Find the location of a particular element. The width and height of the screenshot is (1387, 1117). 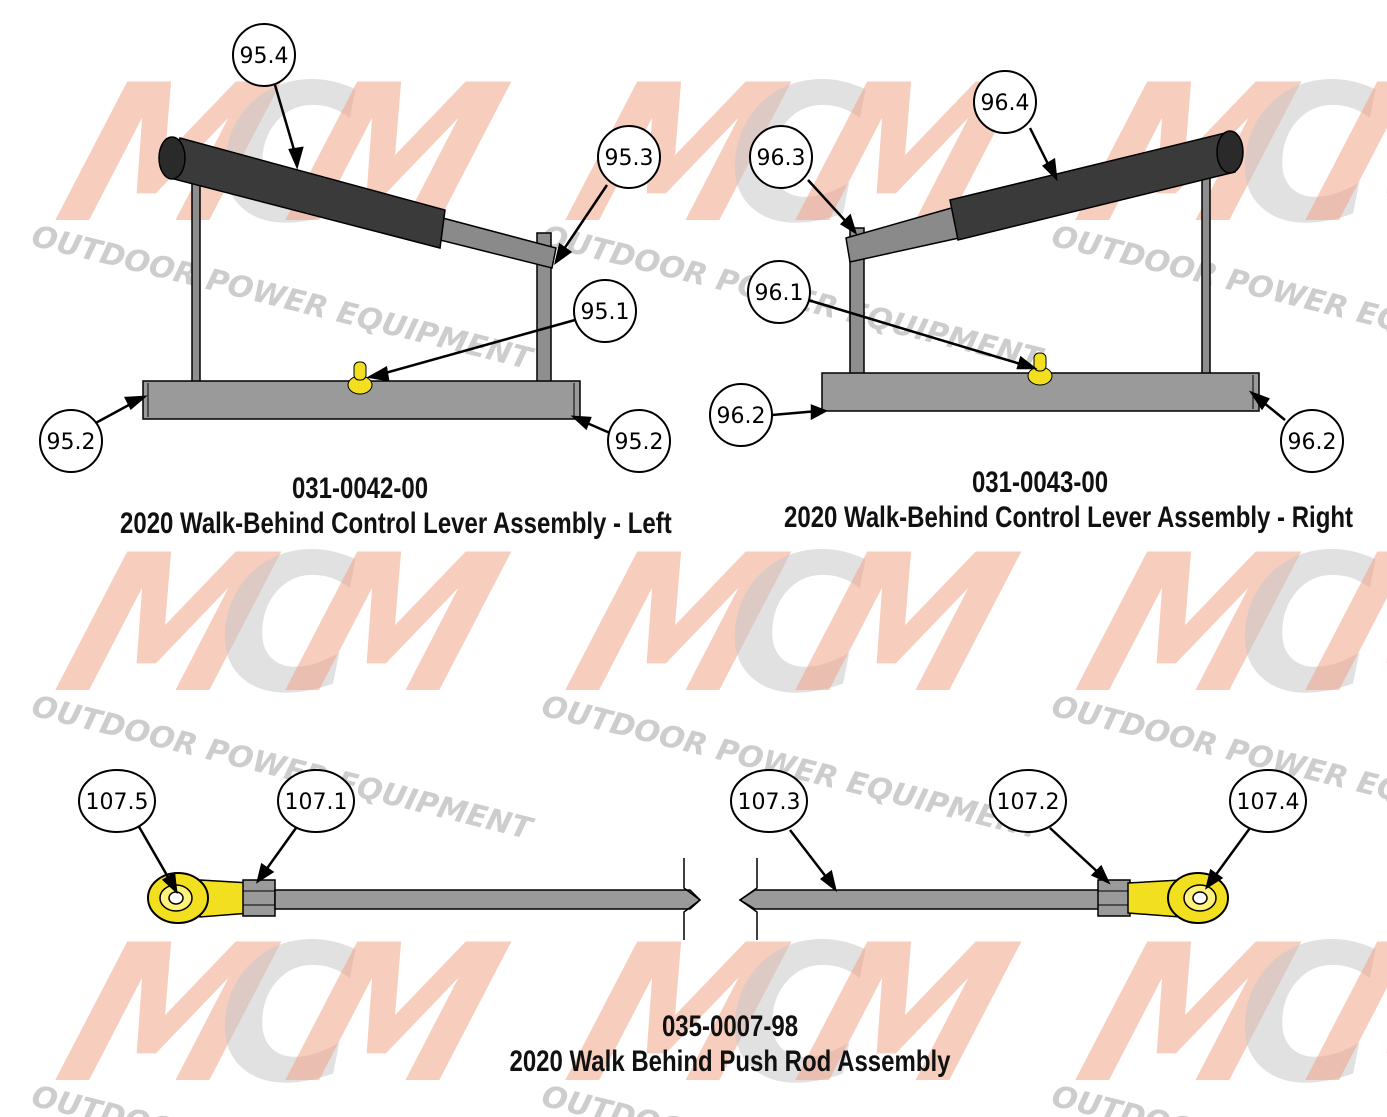

svg-text: 96.1 is located at coordinates (779, 293).